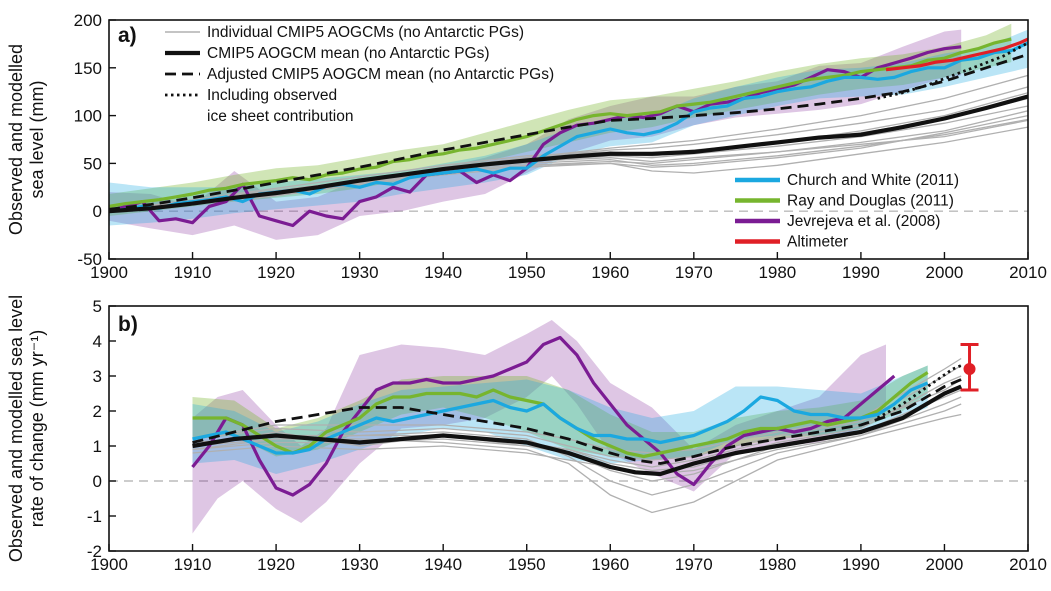 This screenshot has height=591, width=1051. I want to click on a-axis-title-line: Observed and modelled, so click(16, 139).